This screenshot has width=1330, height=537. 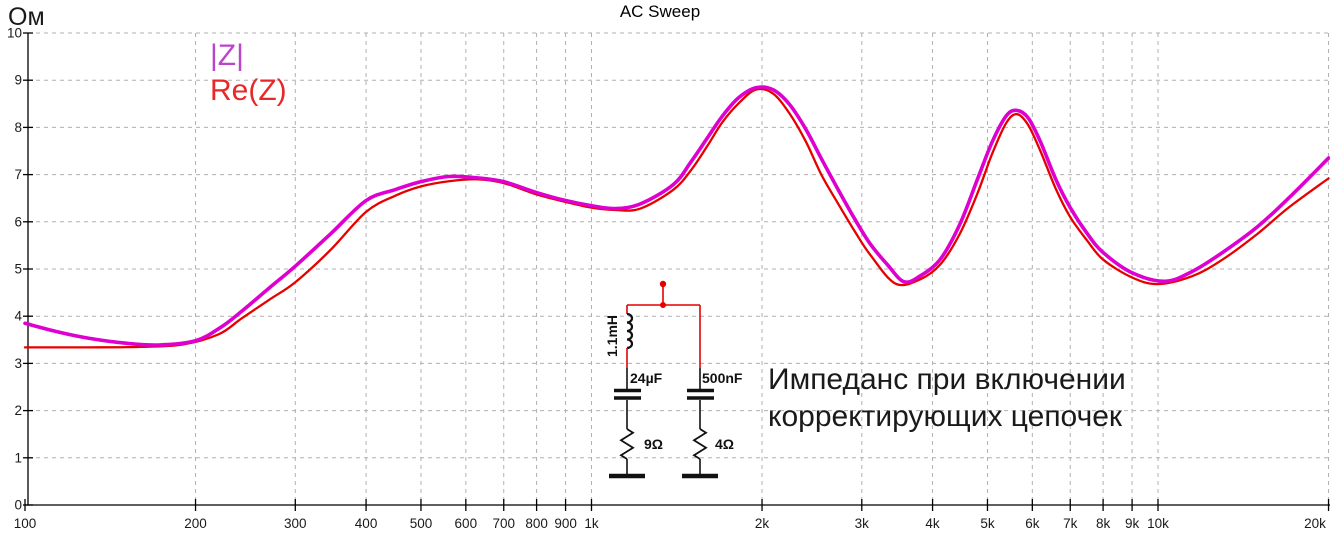 I want to click on x-tick-label: 8k, so click(x=1103, y=523).